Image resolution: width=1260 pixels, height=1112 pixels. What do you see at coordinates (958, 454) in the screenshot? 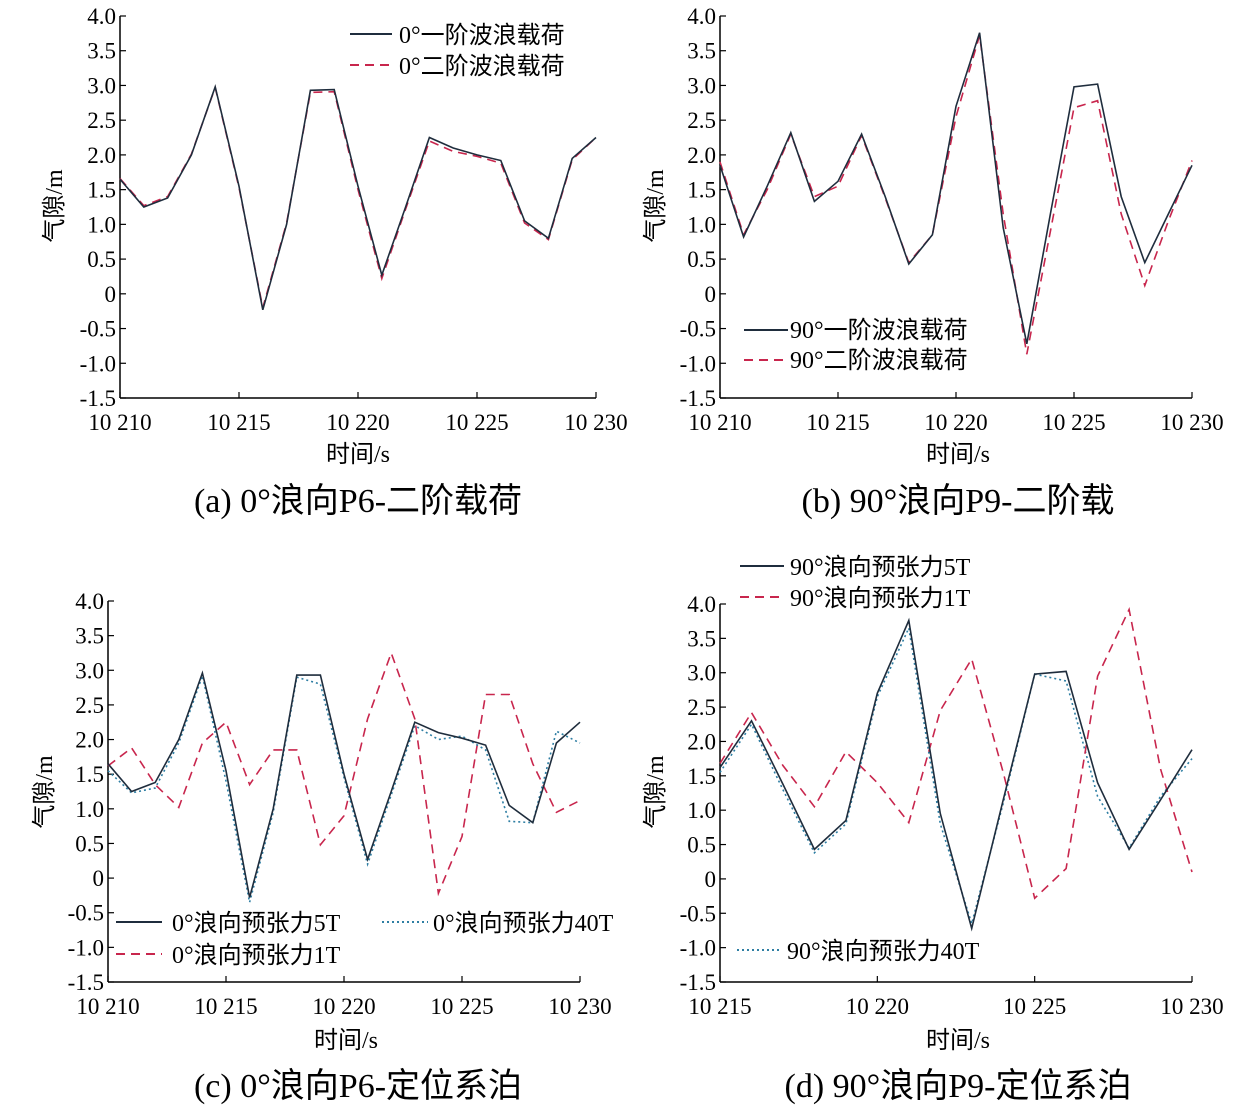
I see `panel-b-xlabel: 时间/s` at bounding box center [958, 454].